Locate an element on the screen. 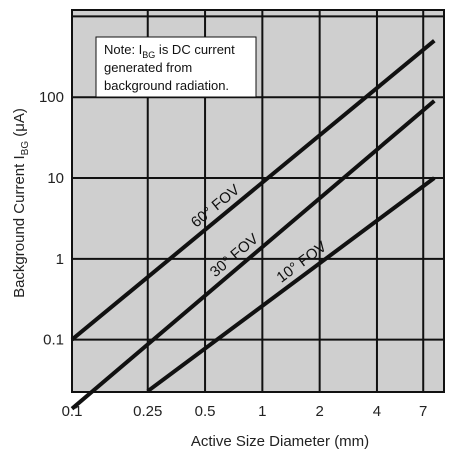  x-tick-label: 4 is located at coordinates (377, 411).